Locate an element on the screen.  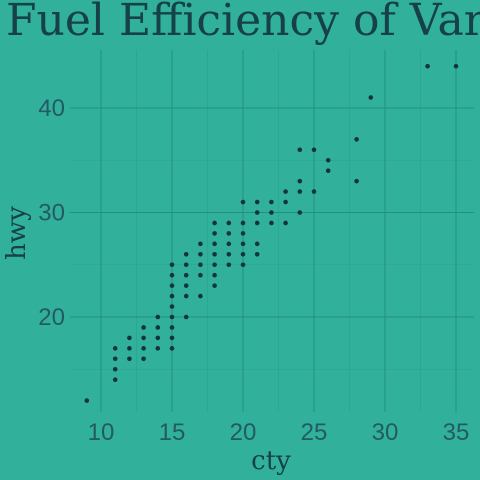
x-tick-label: 25 is located at coordinates (314, 432).